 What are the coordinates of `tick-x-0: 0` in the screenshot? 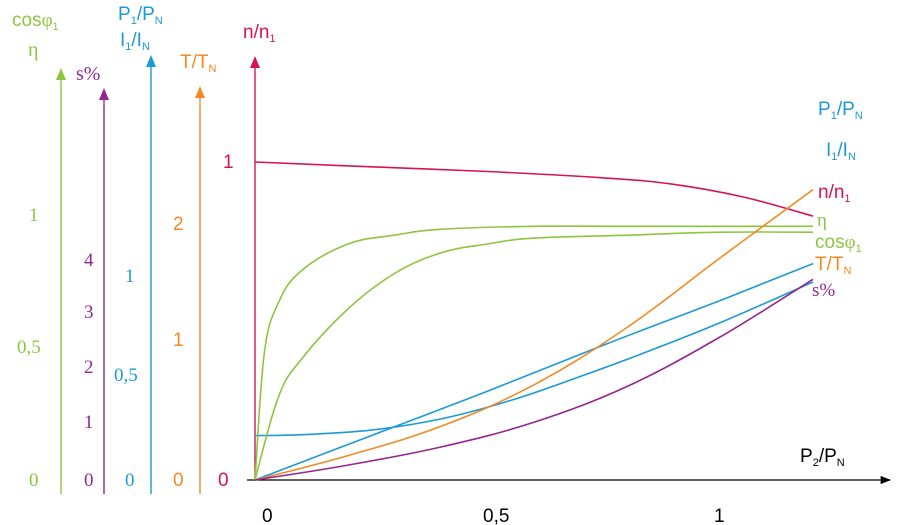 It's located at (267, 515).